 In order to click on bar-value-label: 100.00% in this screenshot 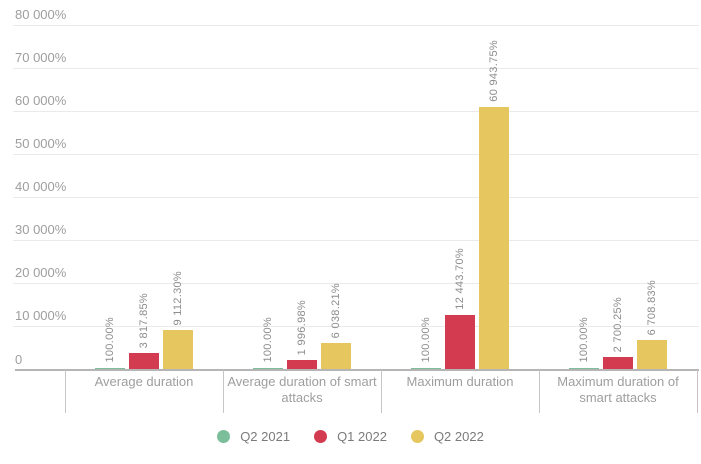, I will do `click(426, 340)`.